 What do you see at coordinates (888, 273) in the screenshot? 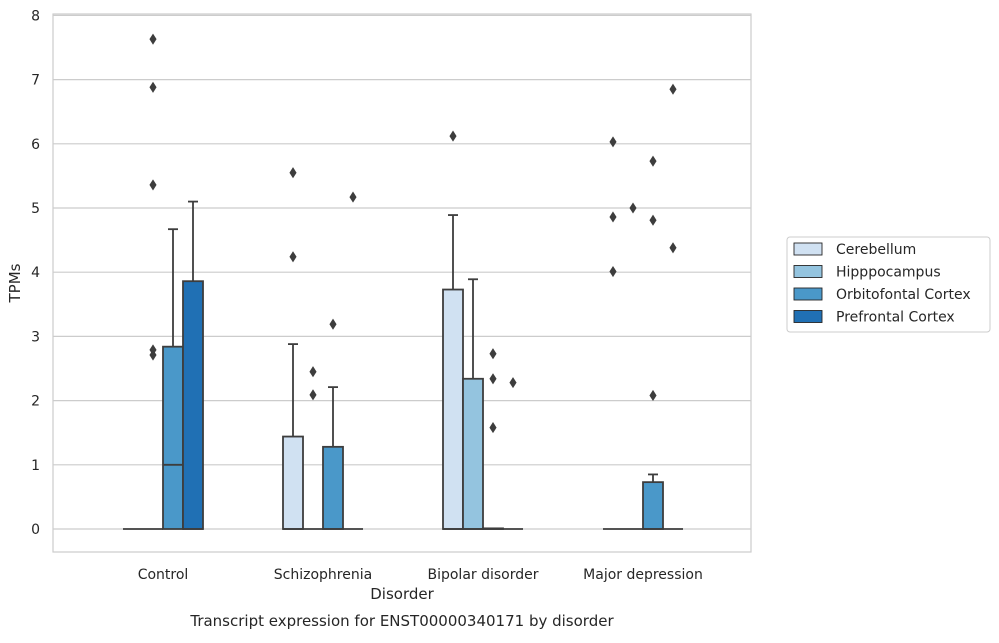
I see `legend-label: Hipppocampus` at bounding box center [888, 273].